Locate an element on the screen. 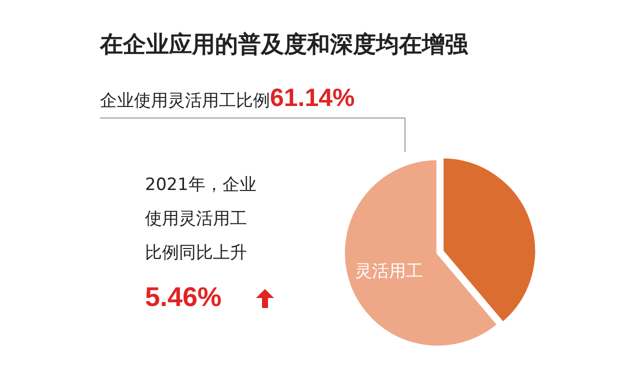 The width and height of the screenshot is (630, 379). chart-title: 在企业应用的普及度和深度均在增强 is located at coordinates (284, 44).